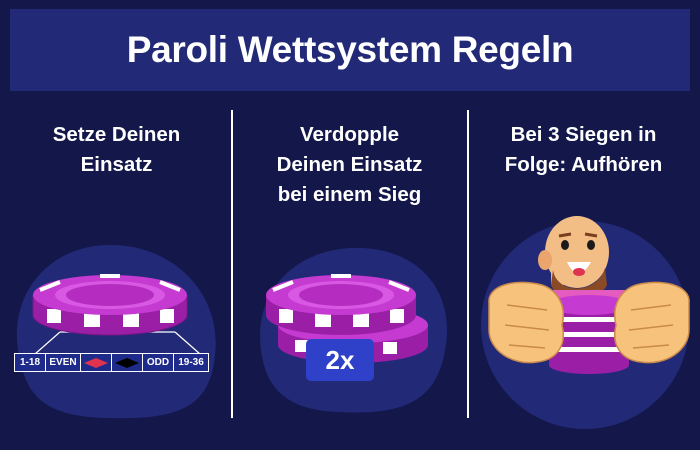 This screenshot has width=700, height=450. What do you see at coordinates (349, 164) in the screenshot?
I see `step-2-title: Verdopple Deinen Einsatz bei einem Sieg` at bounding box center [349, 164].